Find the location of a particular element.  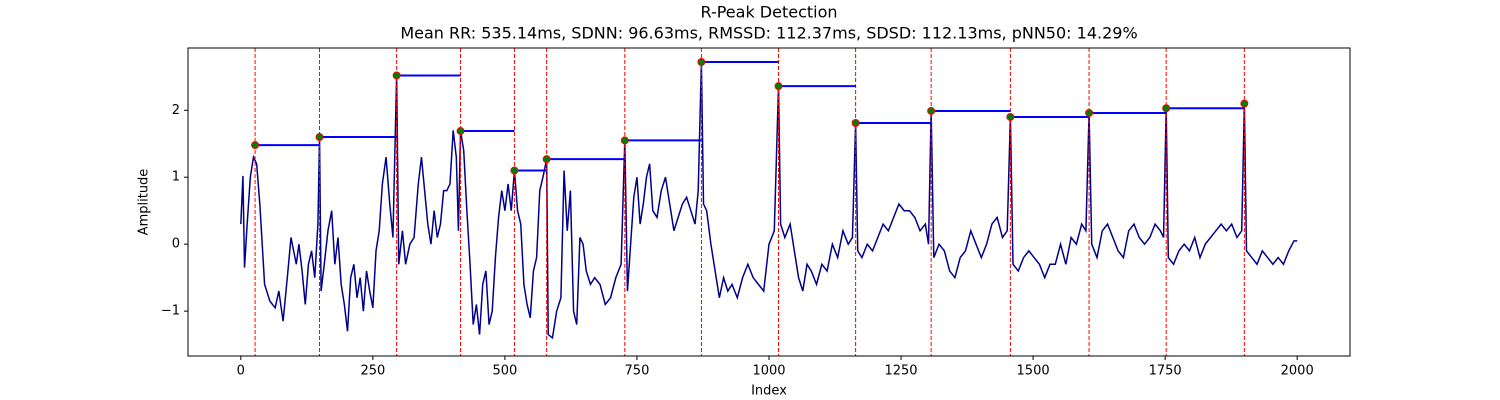

x-tick-label: 2000 is located at coordinates (1297, 371).